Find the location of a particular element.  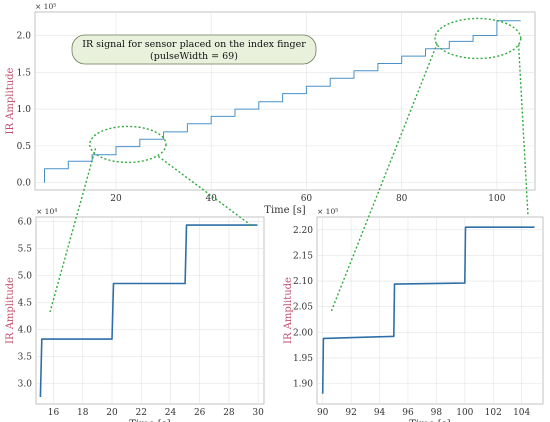

chart0-y-axis-label: IR Amplitude is located at coordinates (10, 100).